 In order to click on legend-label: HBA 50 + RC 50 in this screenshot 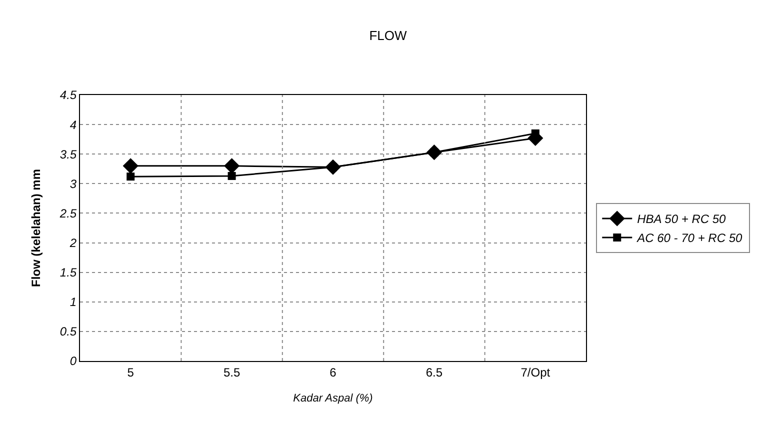, I will do `click(681, 219)`.